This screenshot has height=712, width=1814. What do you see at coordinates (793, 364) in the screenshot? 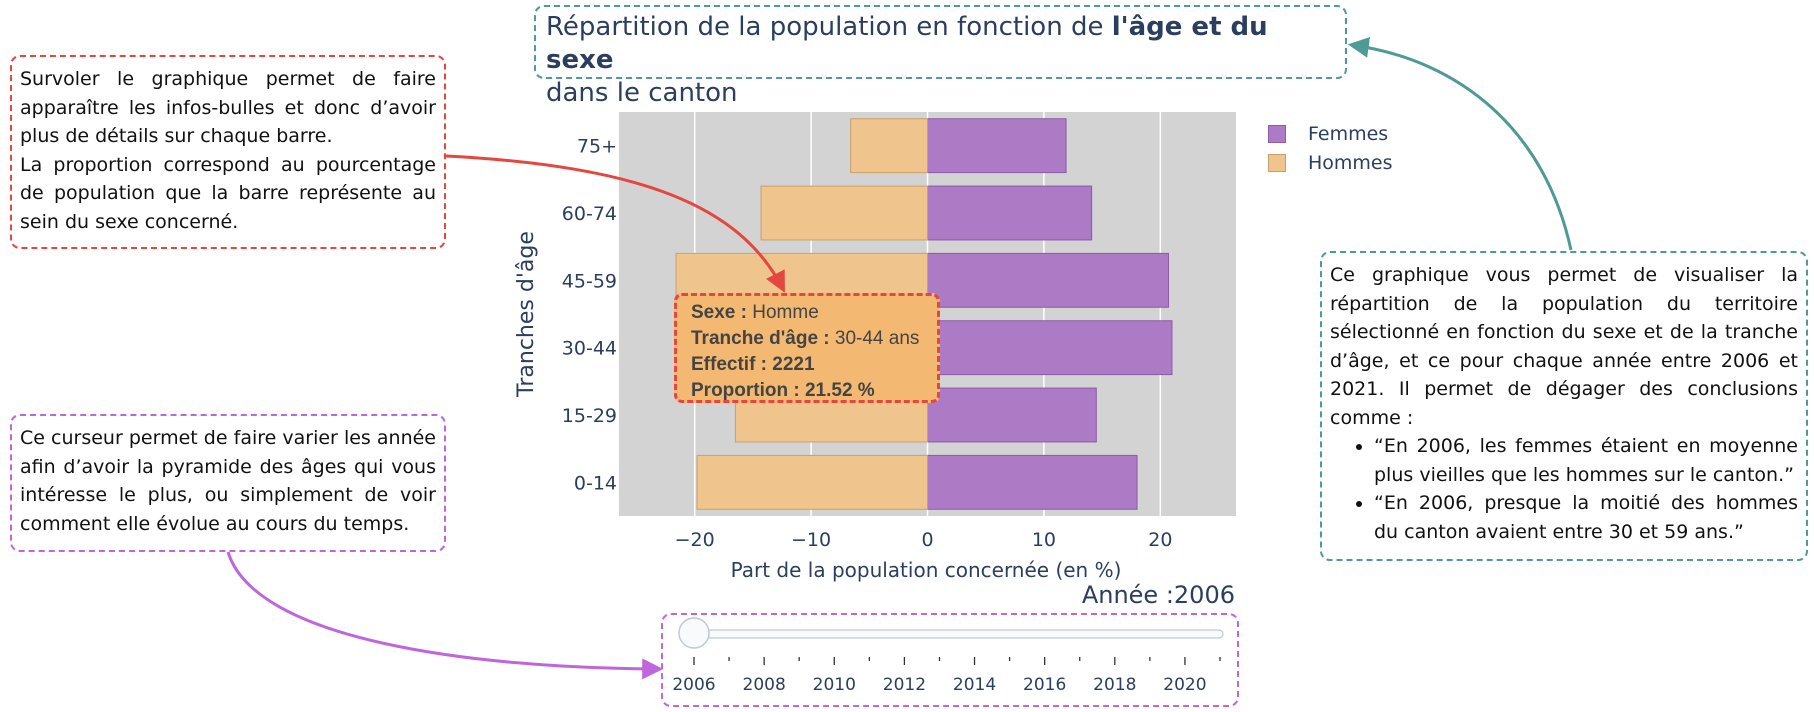
I see `tooltip-effectif-value: 2221` at bounding box center [793, 364].